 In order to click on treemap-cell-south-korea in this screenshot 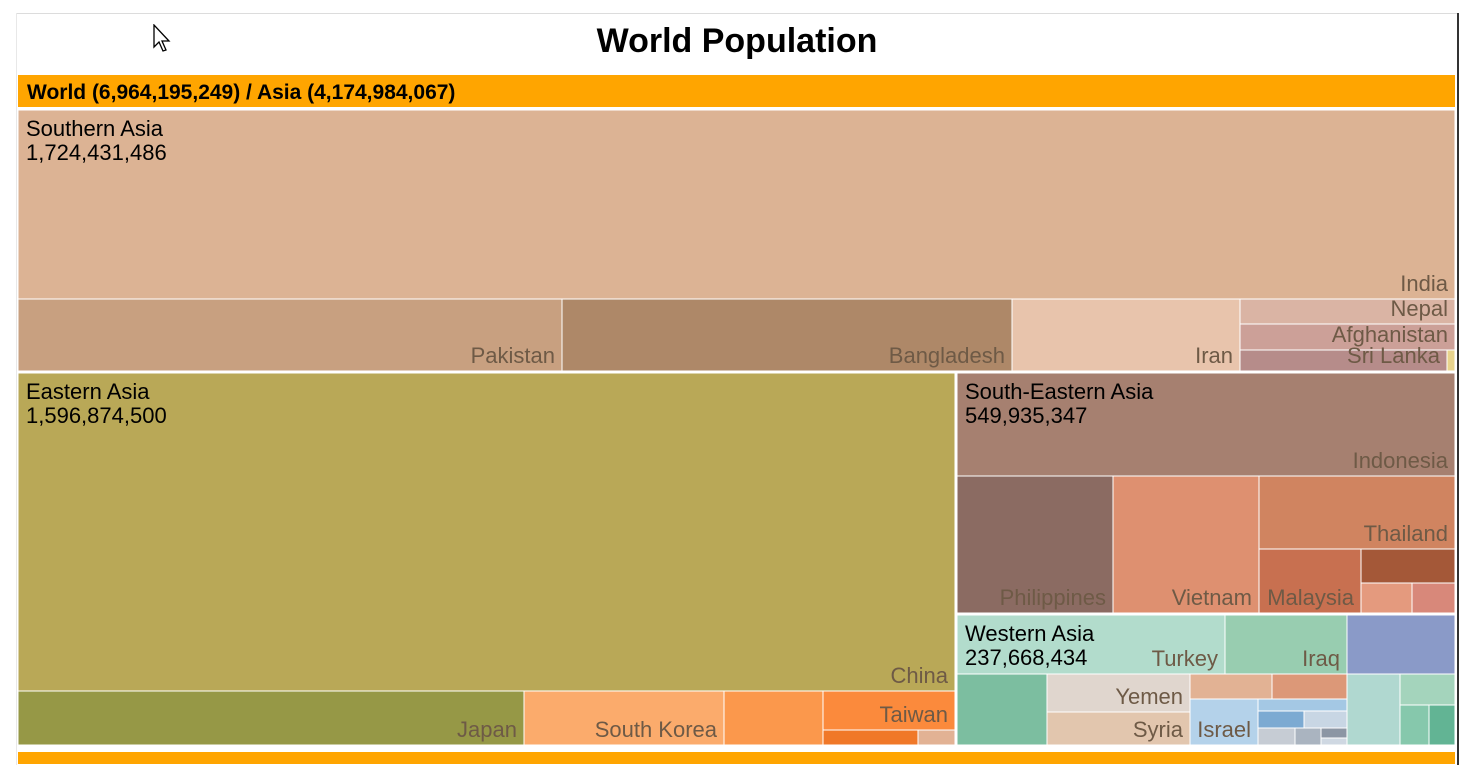, I will do `click(624, 718)`.